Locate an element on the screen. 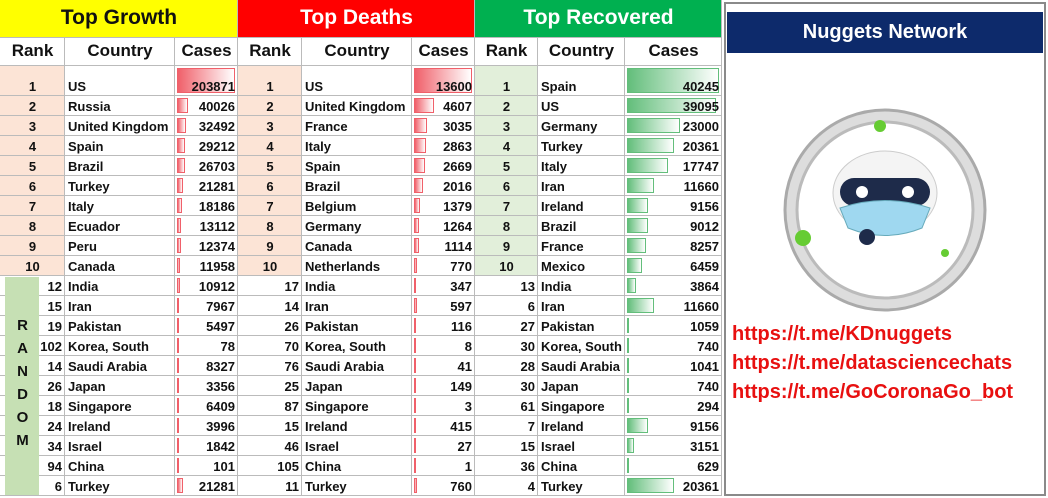 The width and height of the screenshot is (1048, 498). country-cell: France is located at coordinates (357, 126).